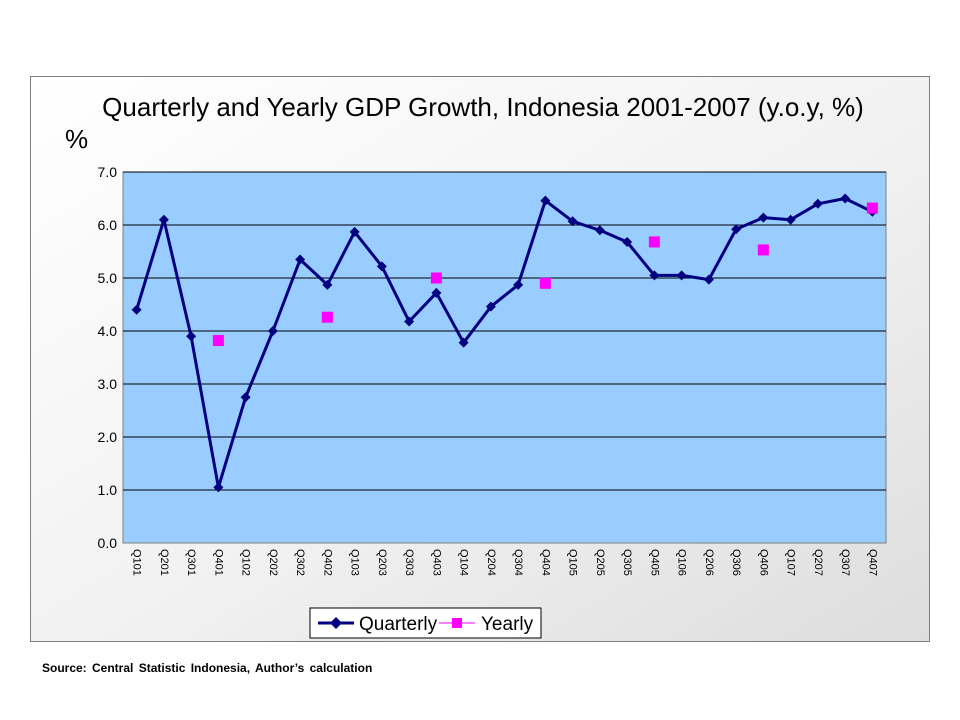 The width and height of the screenshot is (960, 720). I want to click on x-tick-label: Q401, so click(218, 562).